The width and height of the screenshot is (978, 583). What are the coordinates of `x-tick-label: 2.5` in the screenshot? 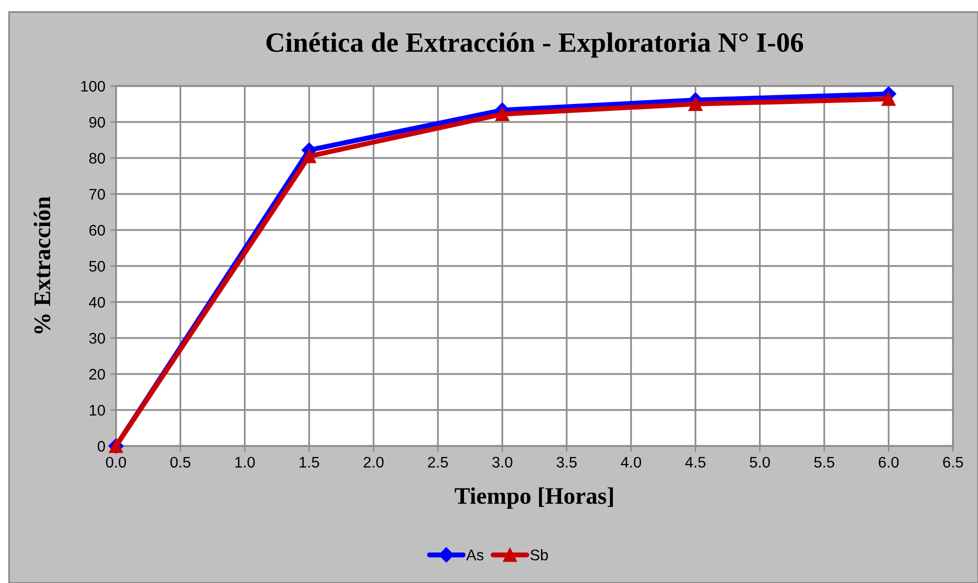 It's located at (438, 462).